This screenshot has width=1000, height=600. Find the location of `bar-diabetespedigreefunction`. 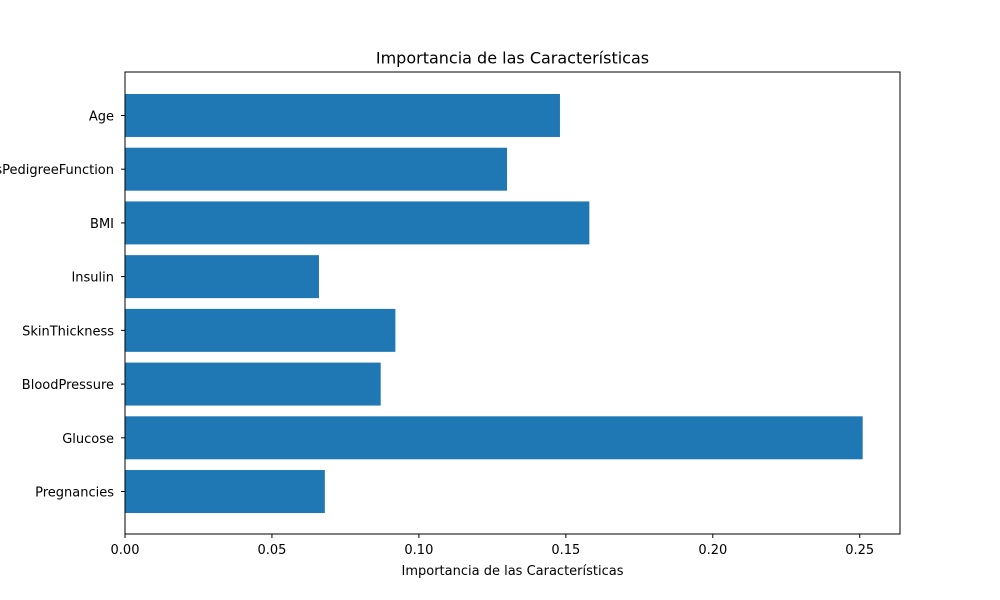

bar-diabetespedigreefunction is located at coordinates (316, 169).